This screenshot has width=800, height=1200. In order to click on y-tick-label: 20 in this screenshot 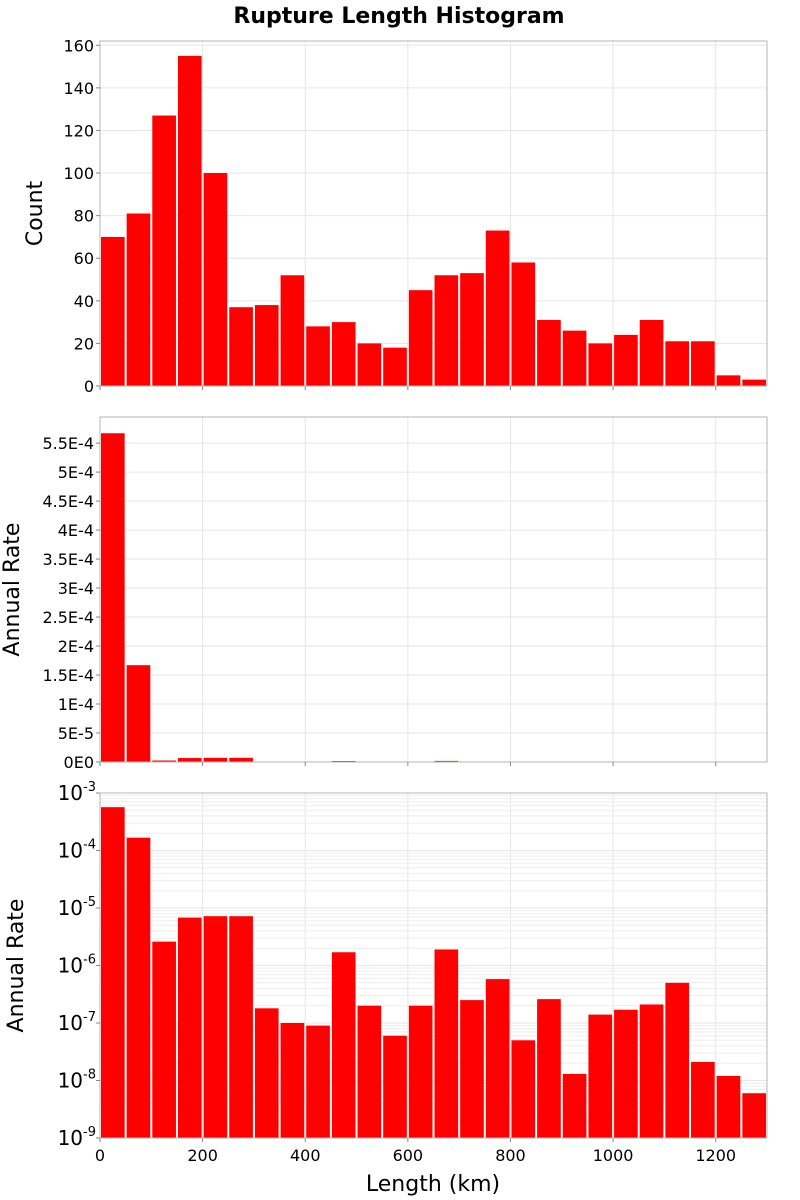, I will do `click(84, 343)`.